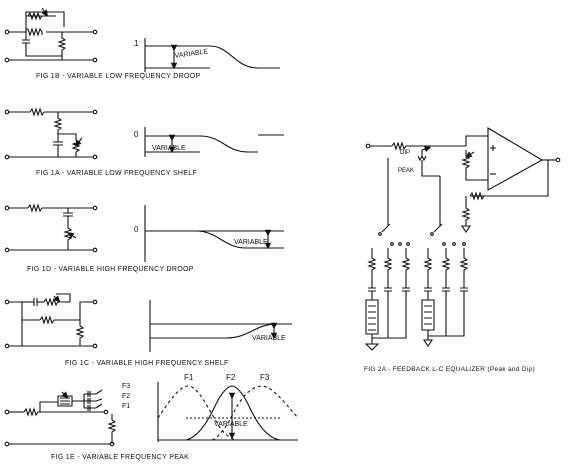 This screenshot has height=470, width=574. I want to click on fig1d-caption: FIG 1D - VARIABLE HIGH FREQUENCY DROOP, so click(110, 269).